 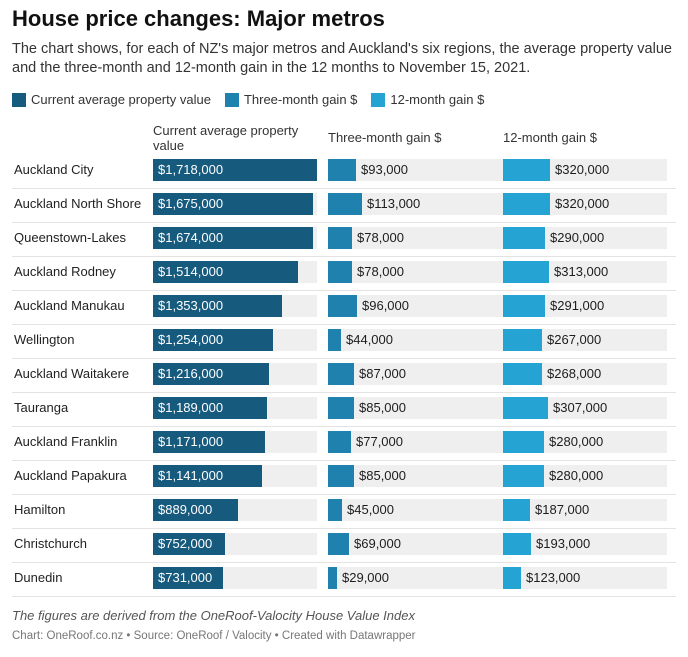 I want to click on value-track: $752,000, so click(x=235, y=544).